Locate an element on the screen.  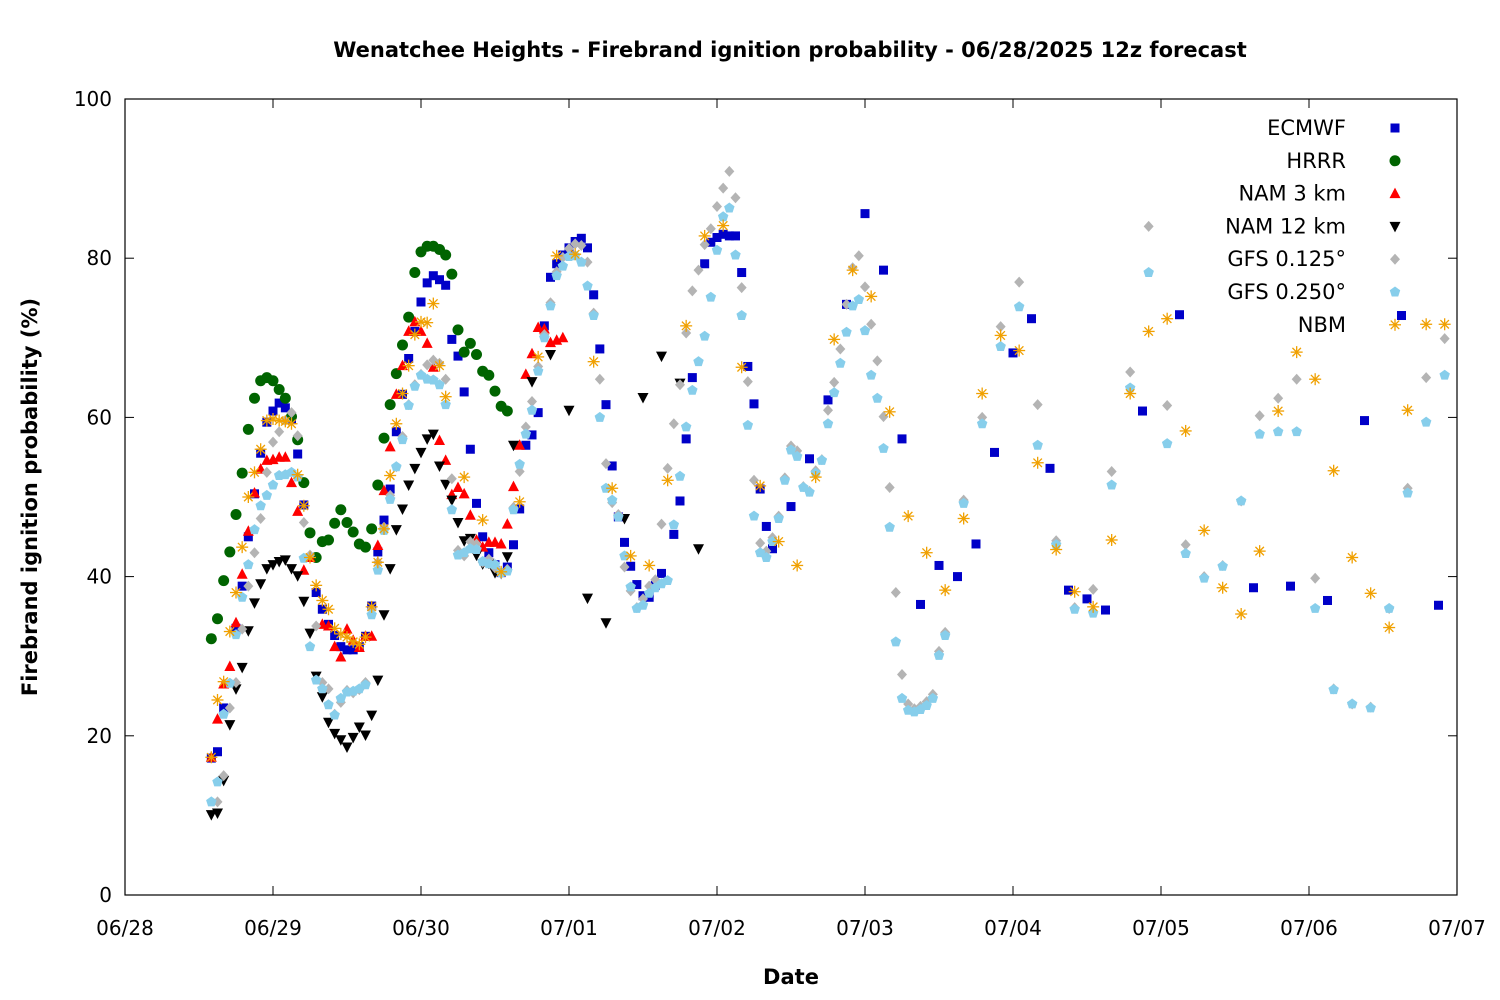
x-tick-label: 07/05 is located at coordinates (1161, 928).